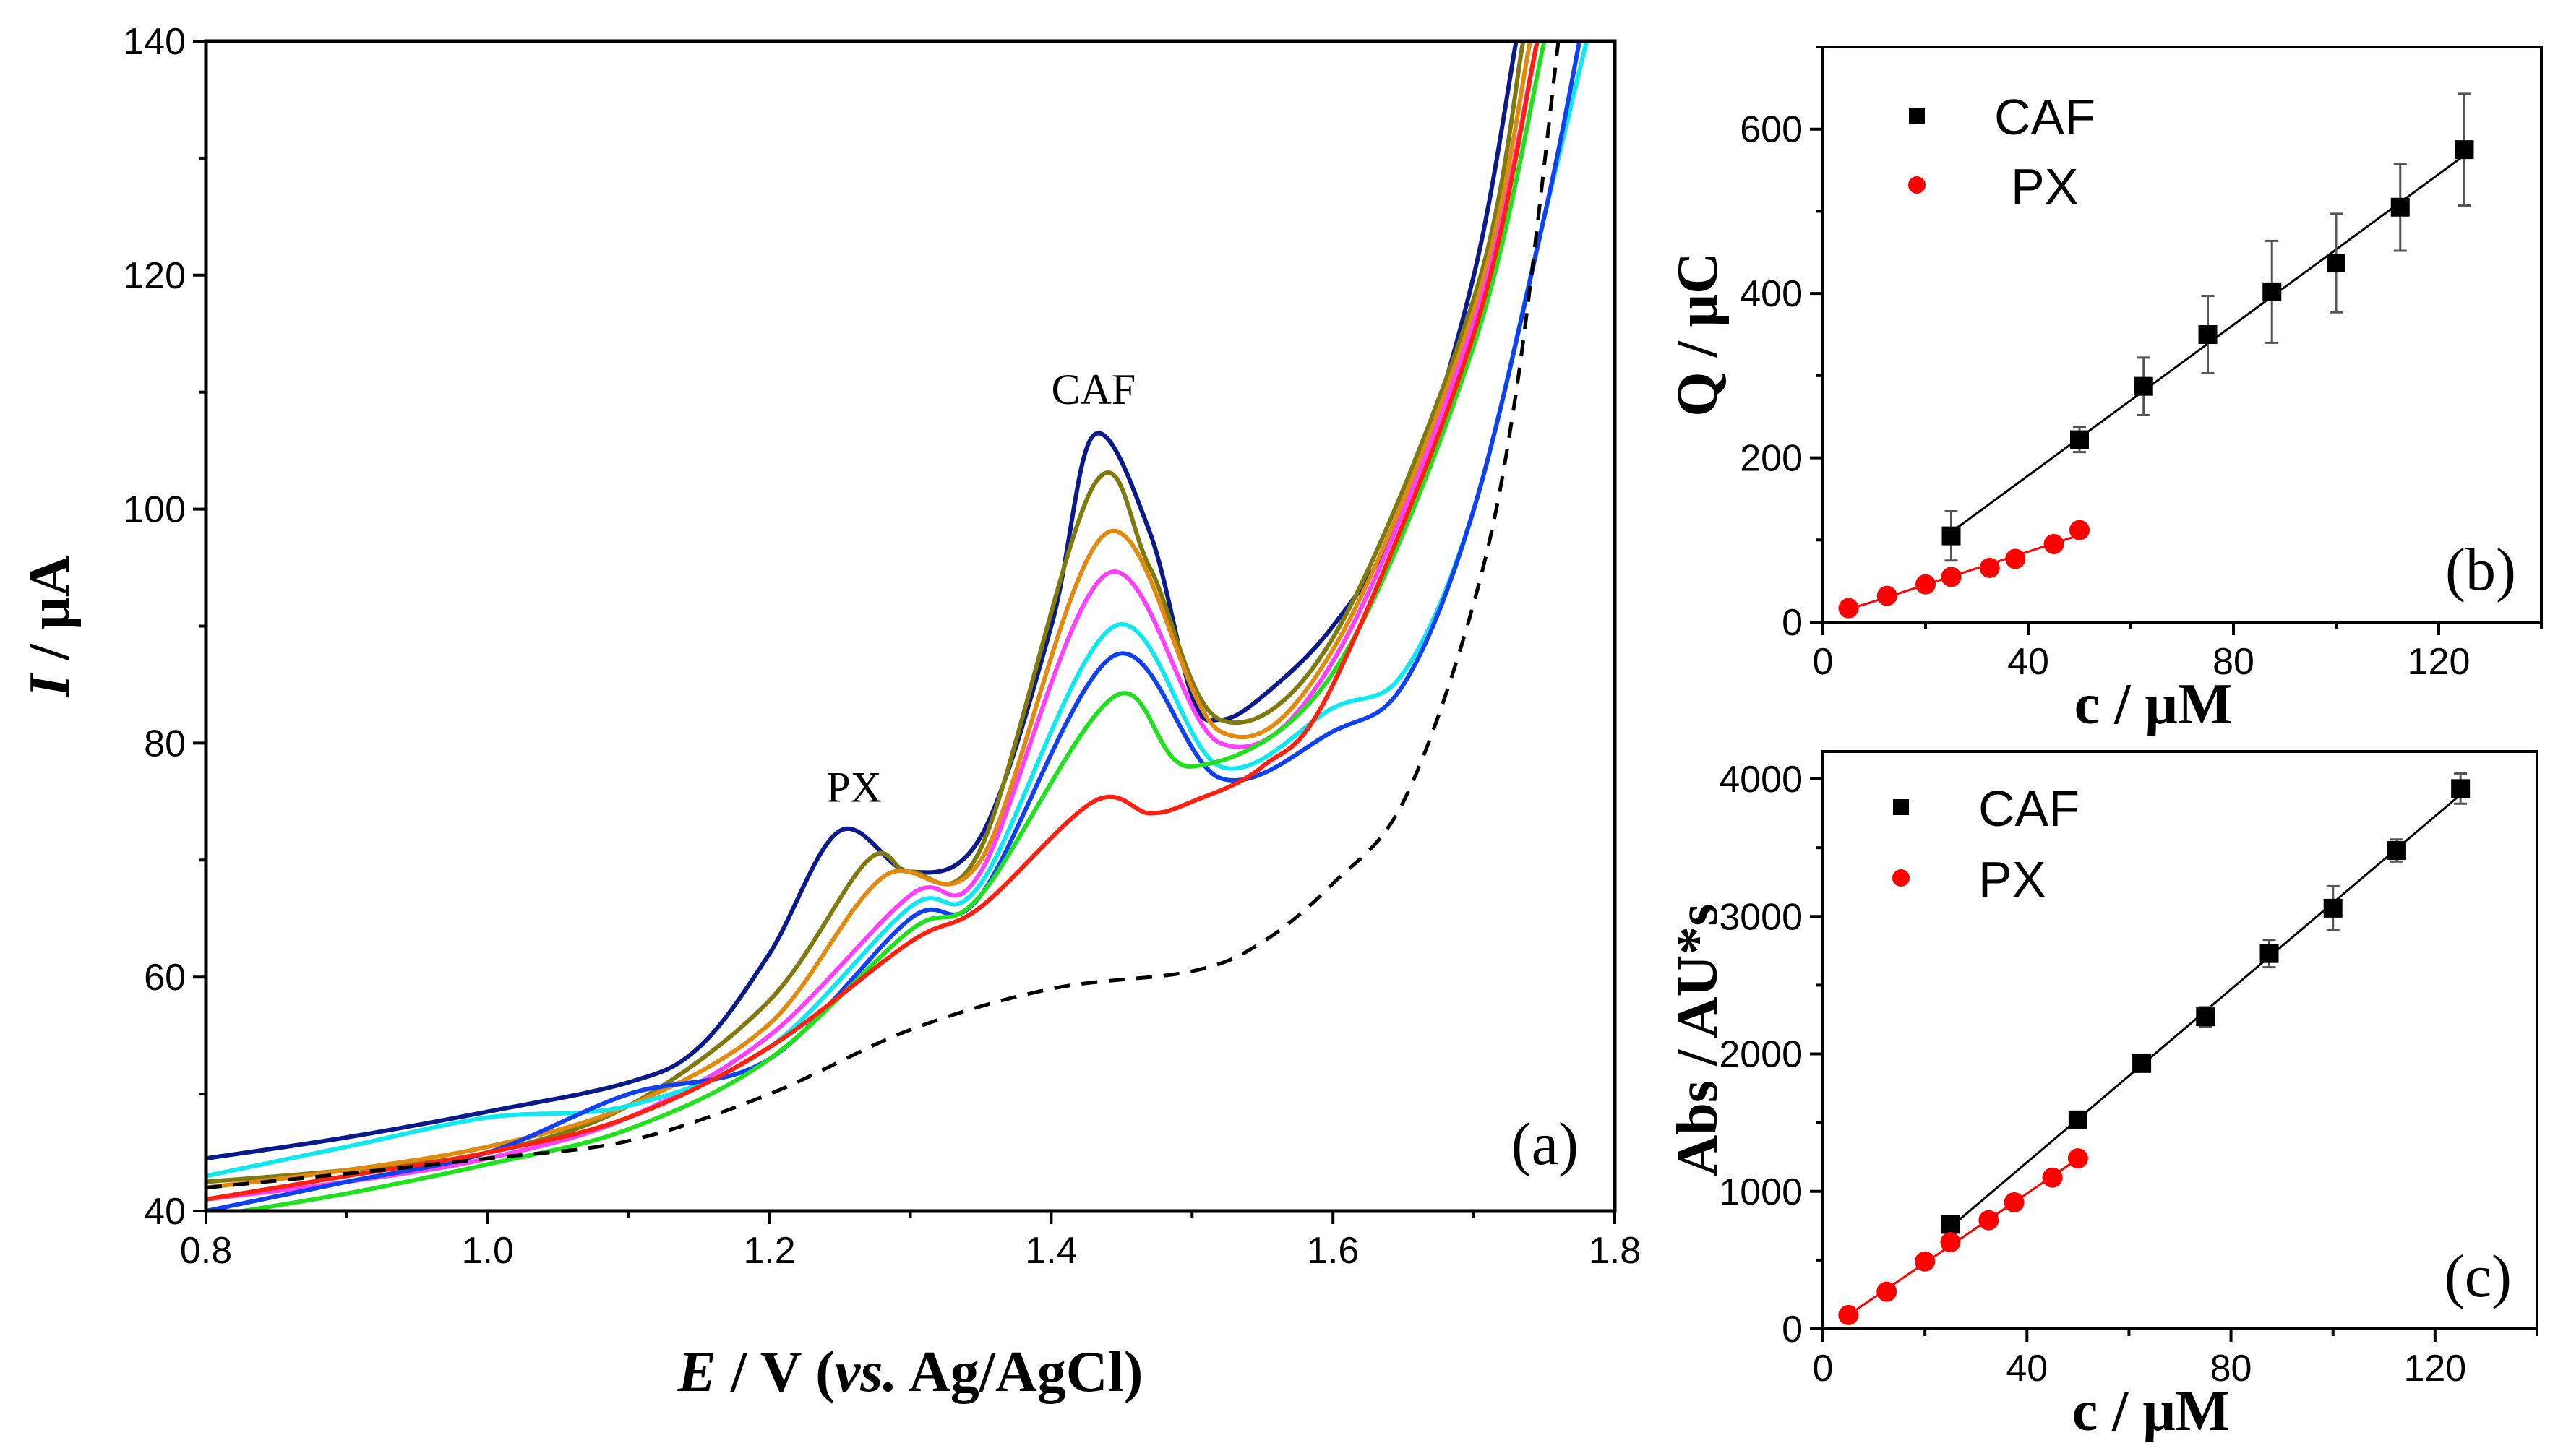  What do you see at coordinates (696, 1372) in the screenshot?
I see `x-axis-title-part: E` at bounding box center [696, 1372].